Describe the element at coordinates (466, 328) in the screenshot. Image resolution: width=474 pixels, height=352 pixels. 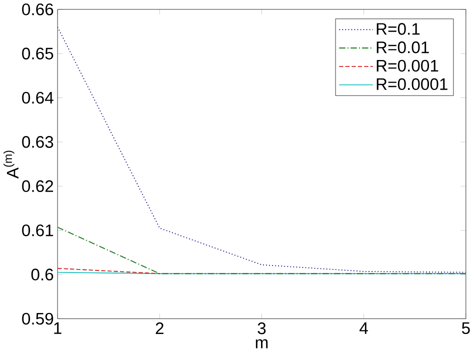
I see `x-tick-label: 5` at that location.